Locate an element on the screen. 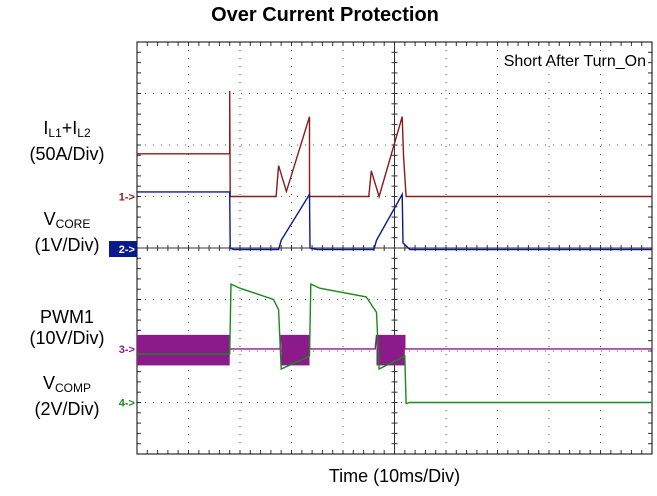 This screenshot has width=657, height=496. channel-marker-bg is located at coordinates (123, 249).